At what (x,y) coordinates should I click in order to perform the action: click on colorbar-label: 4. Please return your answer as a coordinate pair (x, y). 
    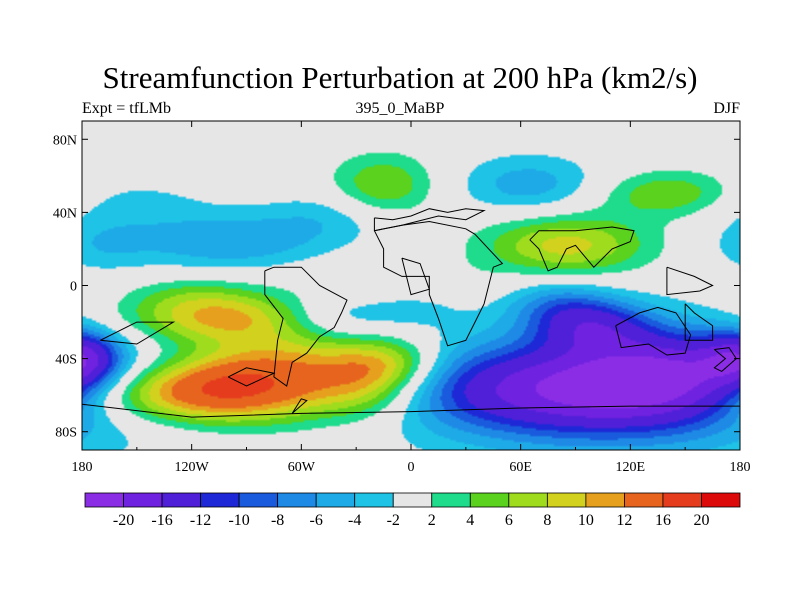
    Looking at the image, I should click on (470, 520).